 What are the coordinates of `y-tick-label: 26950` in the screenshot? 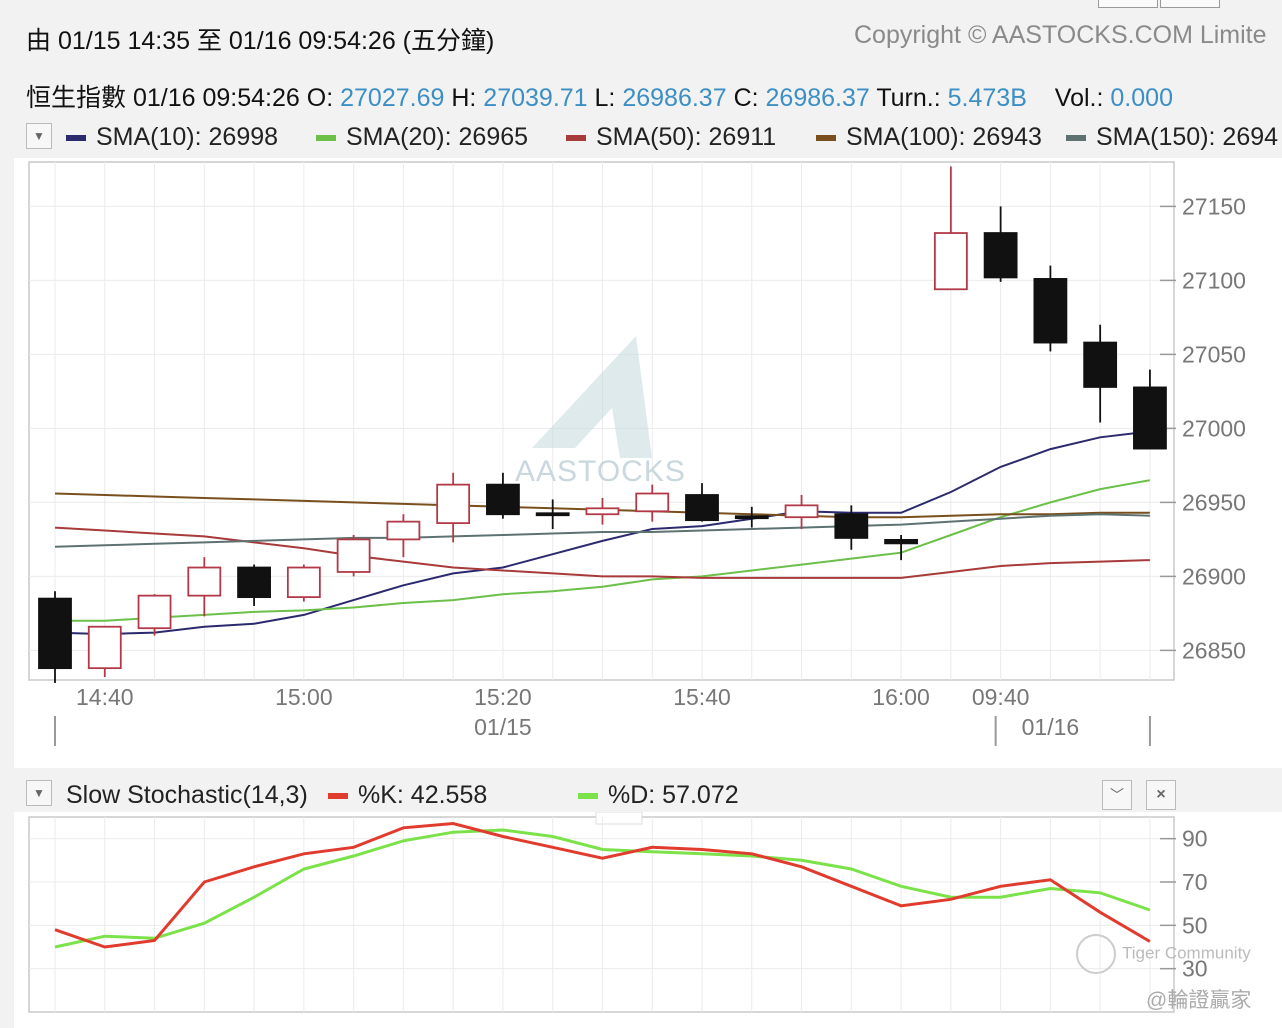 It's located at (1214, 502).